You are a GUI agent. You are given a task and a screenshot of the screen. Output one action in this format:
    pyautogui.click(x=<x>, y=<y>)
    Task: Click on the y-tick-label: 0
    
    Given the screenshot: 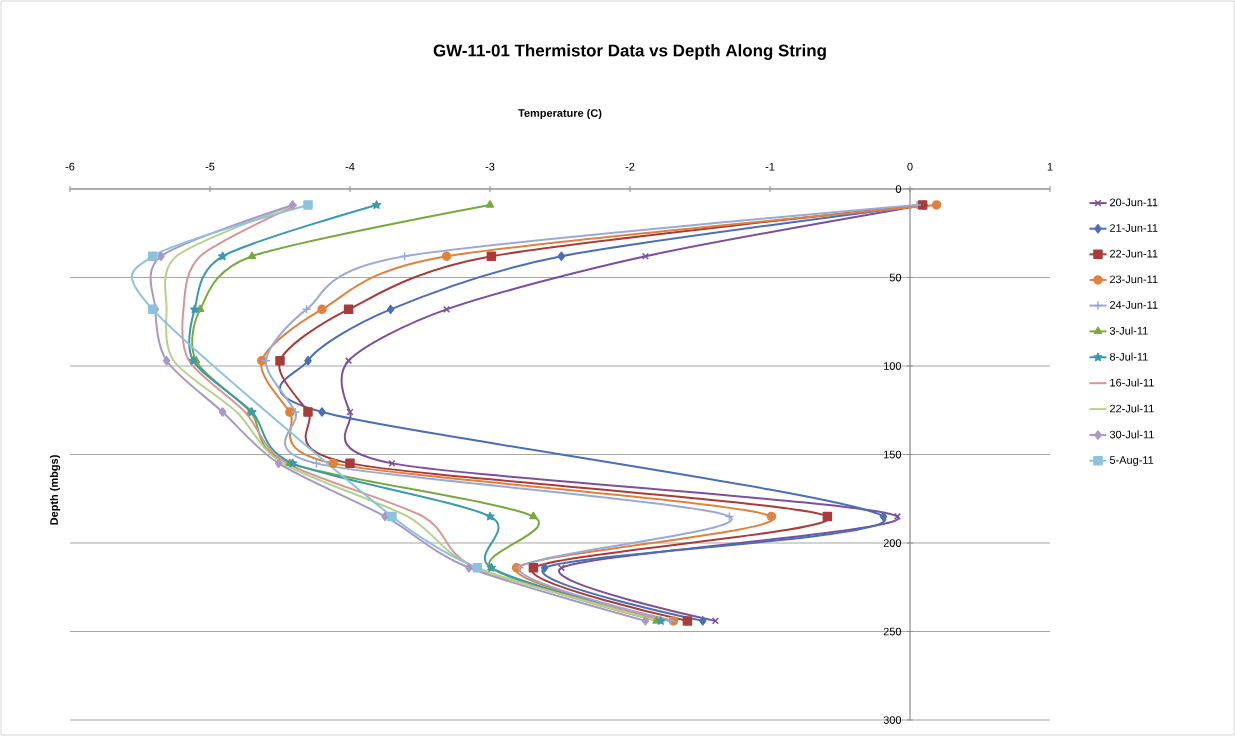 What is the action you would take?
    pyautogui.click(x=898, y=189)
    